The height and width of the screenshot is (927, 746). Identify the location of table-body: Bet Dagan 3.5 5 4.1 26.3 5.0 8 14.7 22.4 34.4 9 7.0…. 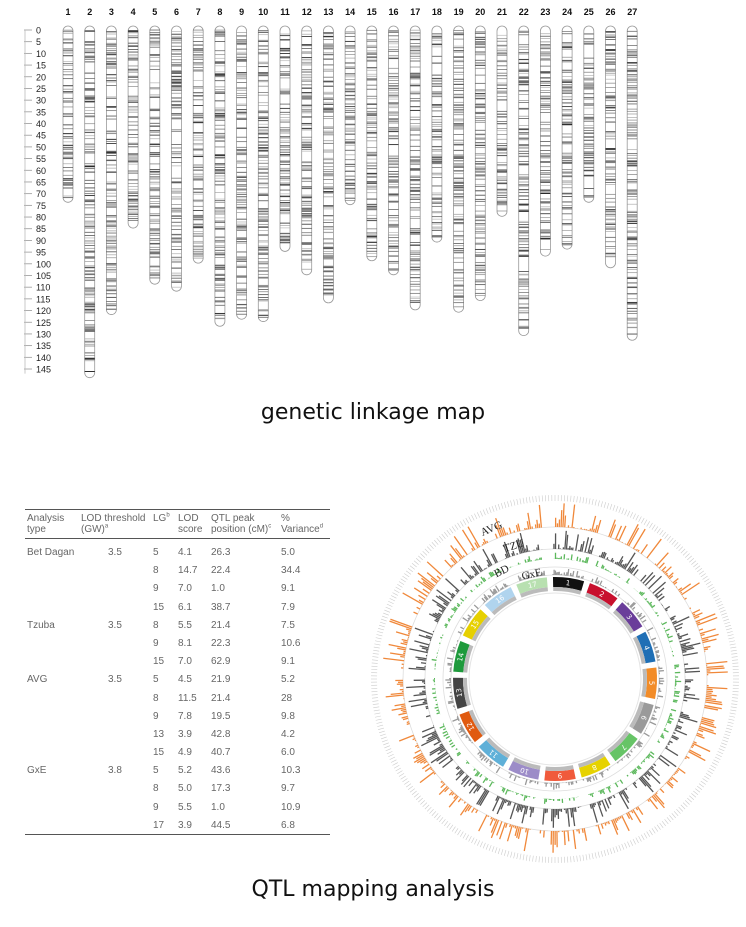
(177, 688).